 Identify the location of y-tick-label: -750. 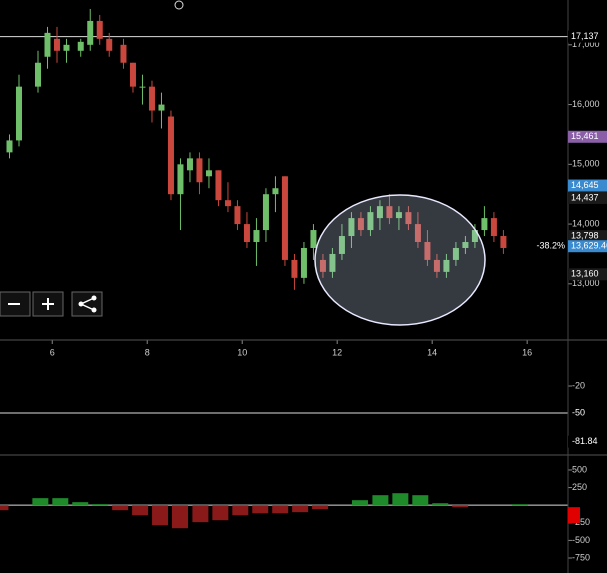
(581, 557).